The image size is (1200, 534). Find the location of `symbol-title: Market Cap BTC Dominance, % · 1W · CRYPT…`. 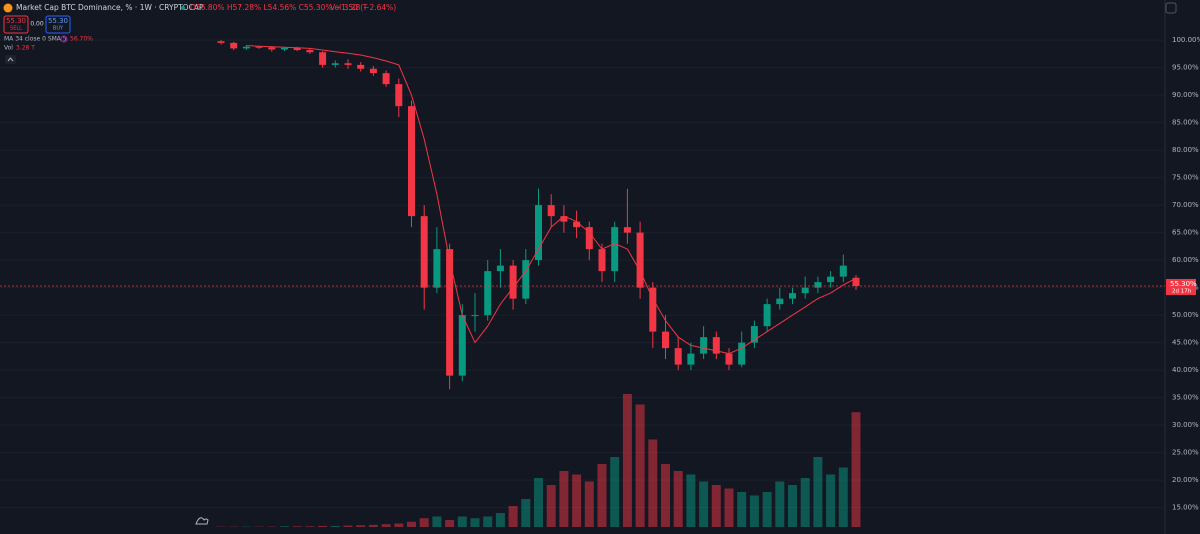

symbol-title: Market Cap BTC Dominance, % · 1W · CRYPT… is located at coordinates (110, 7).